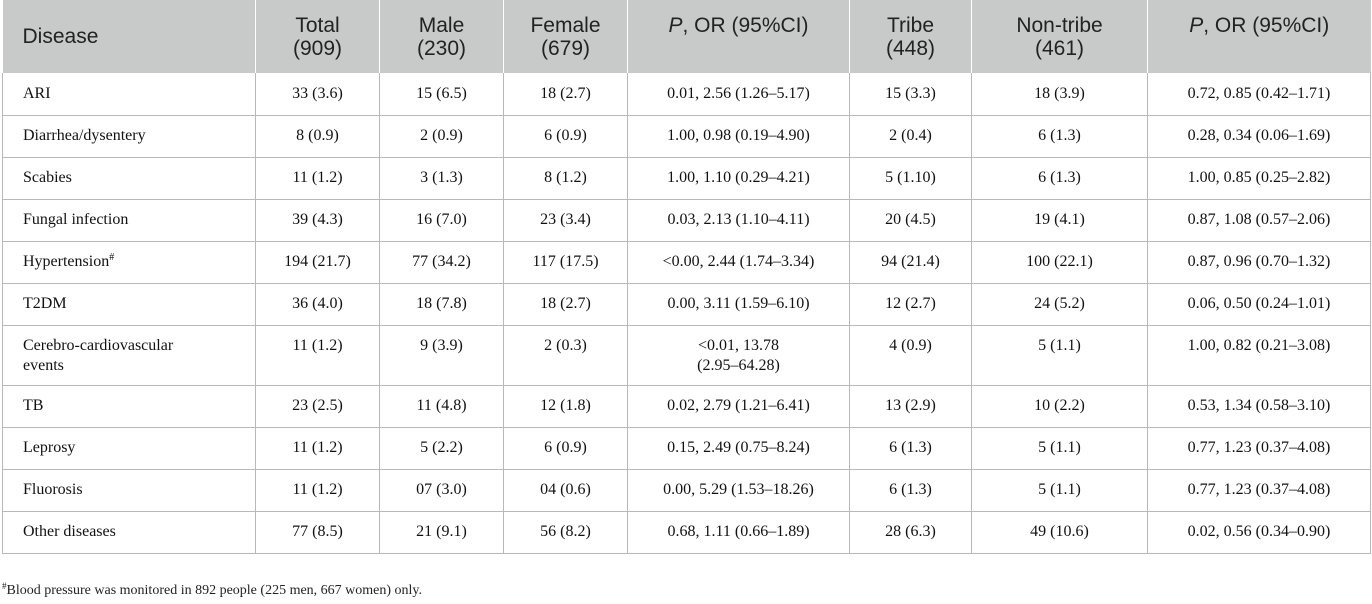  What do you see at coordinates (1259, 532) in the screenshot?
I see `cell-p-or-tribe: 0.02, 0.56 (0.34–0.90)` at bounding box center [1259, 532].